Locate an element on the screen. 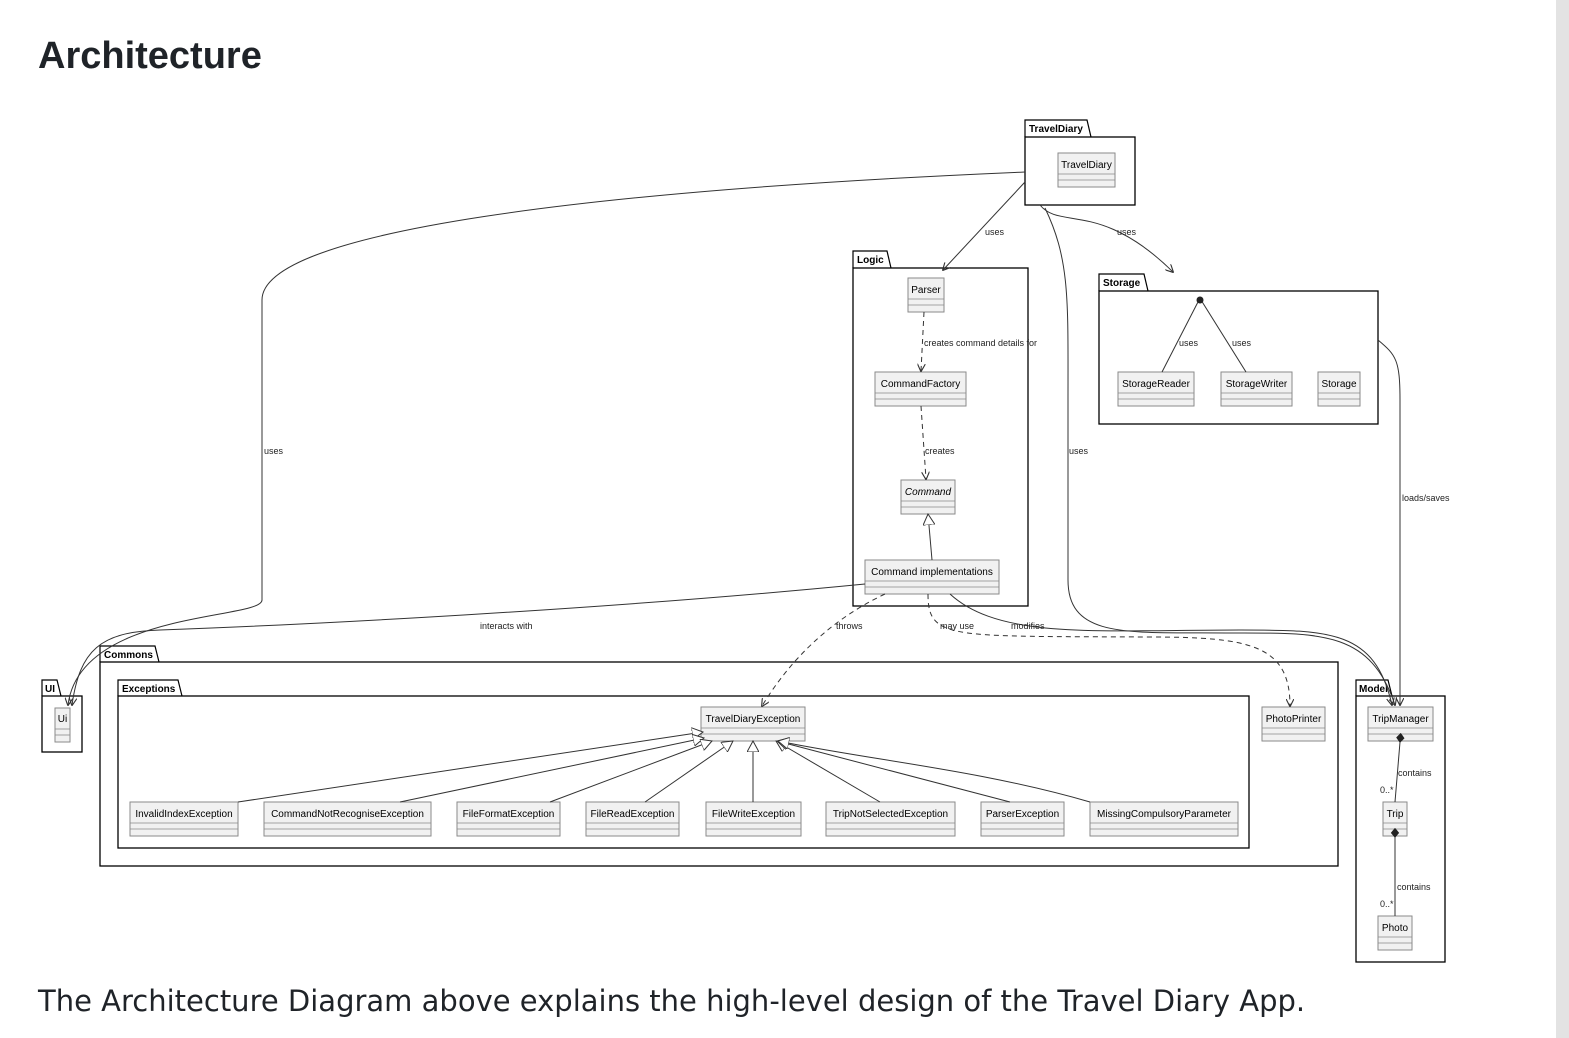 This screenshot has height=1038, width=1569. class-name: Storage is located at coordinates (1338, 384).